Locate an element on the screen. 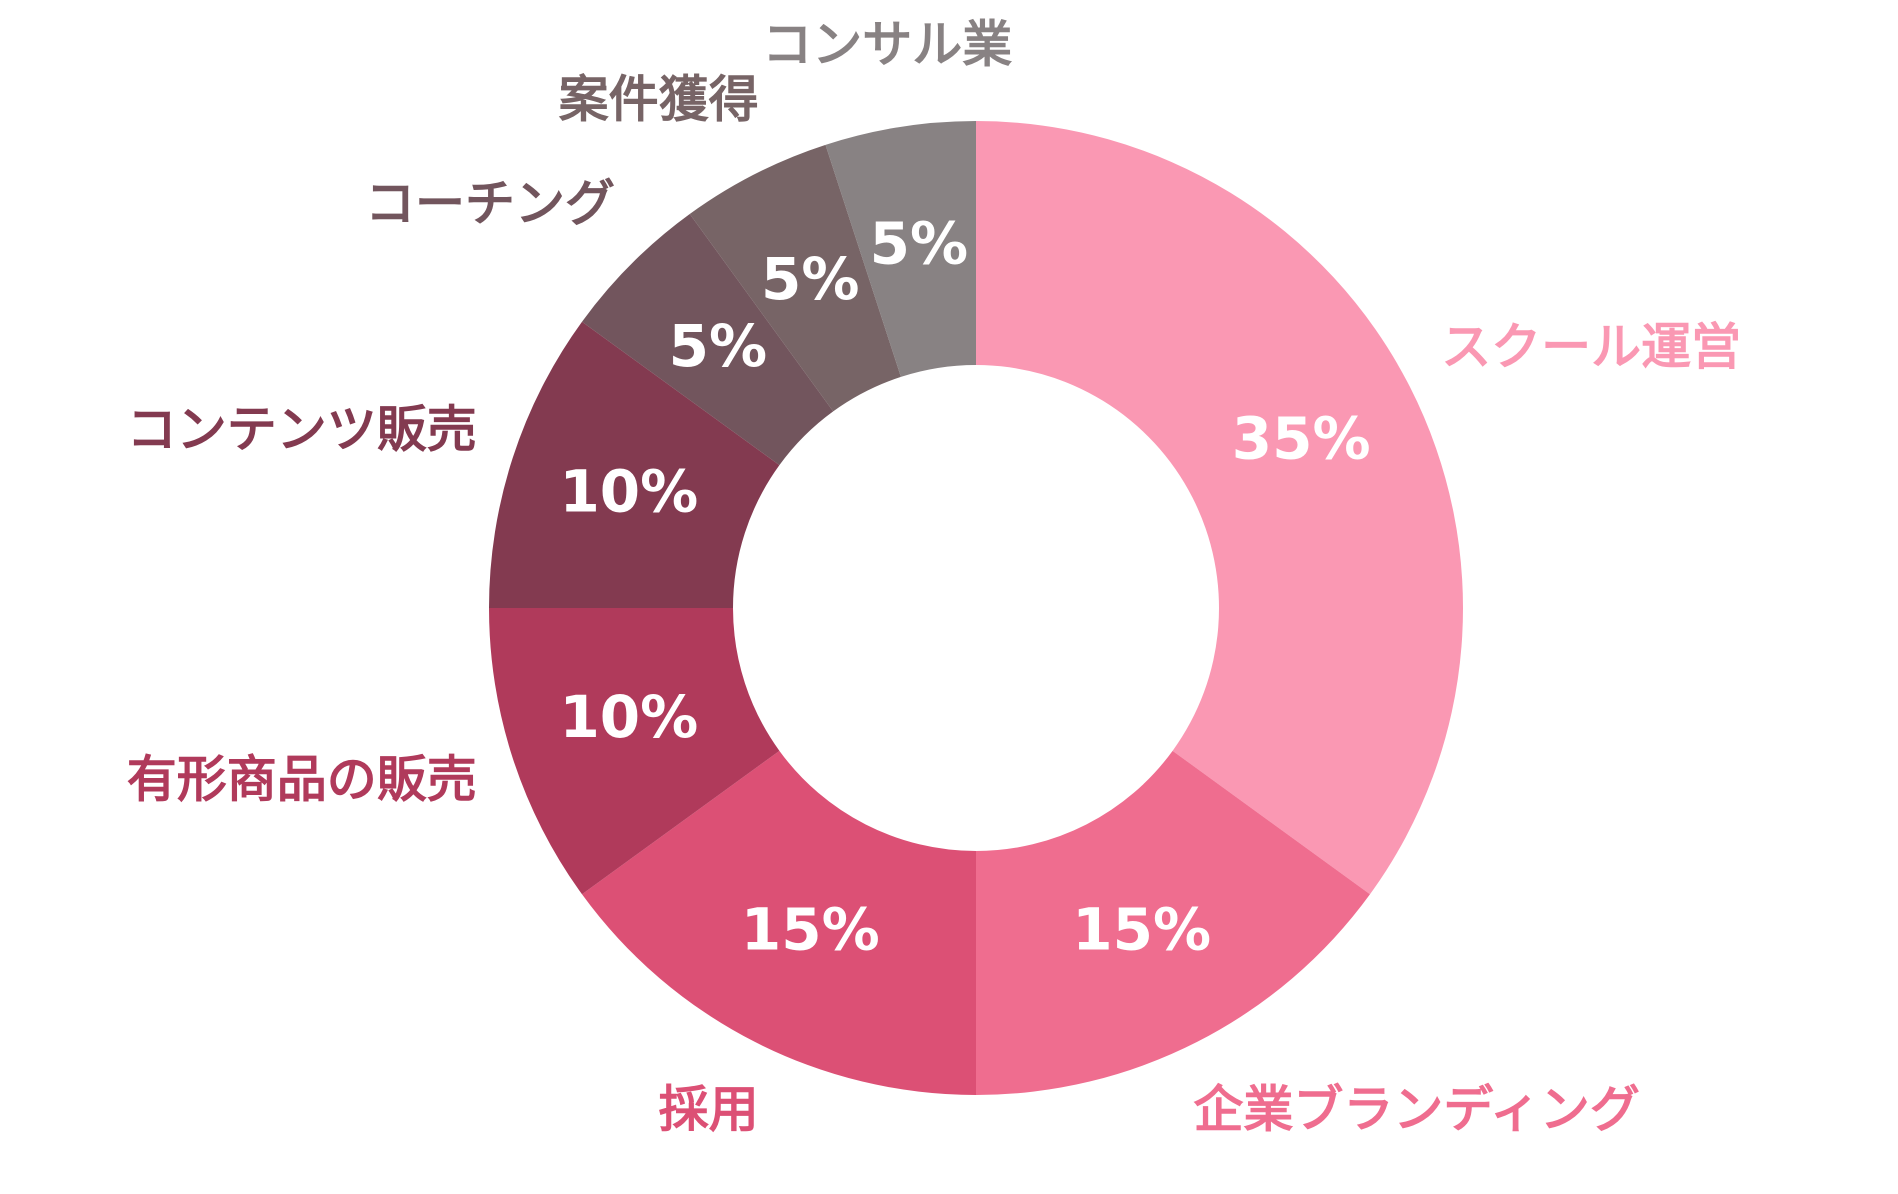 This screenshot has width=1898, height=1194. category-label: 有形商品の販売 is located at coordinates (302, 780).